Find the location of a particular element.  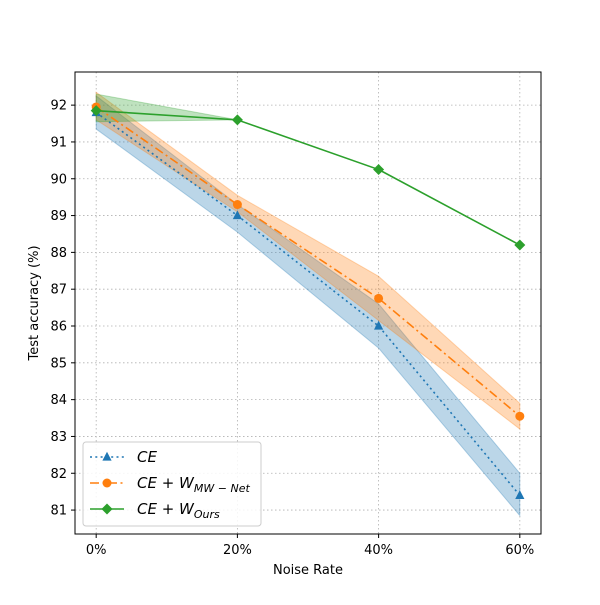

legend-label: CE is located at coordinates (147, 457).